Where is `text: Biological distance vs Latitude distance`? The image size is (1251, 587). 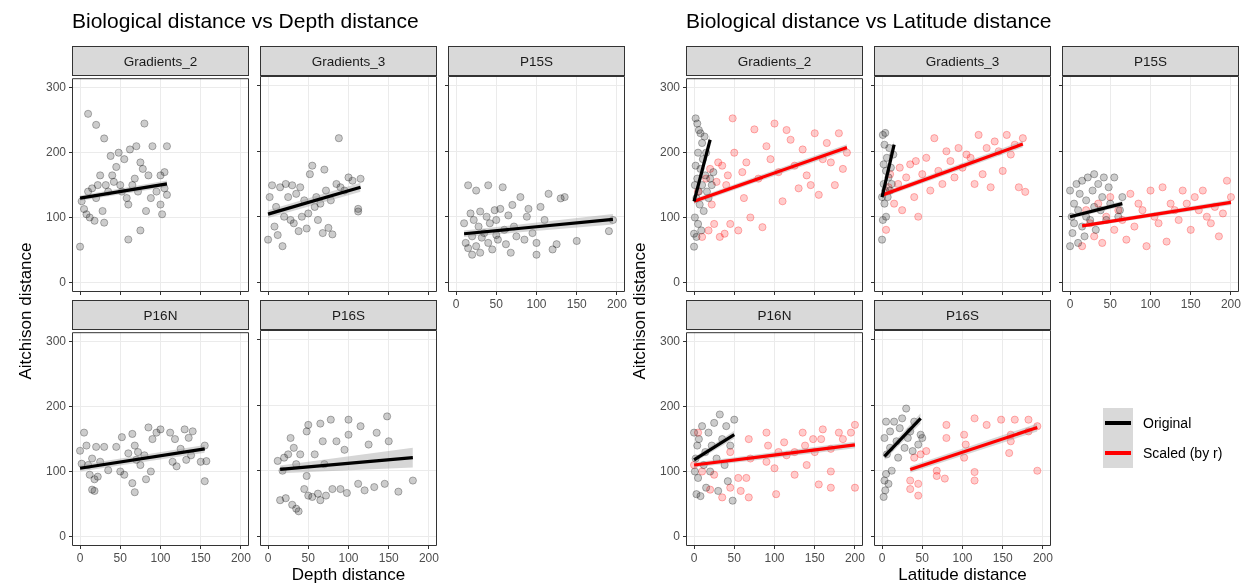 text: Biological distance vs Latitude distance is located at coordinates (869, 21).